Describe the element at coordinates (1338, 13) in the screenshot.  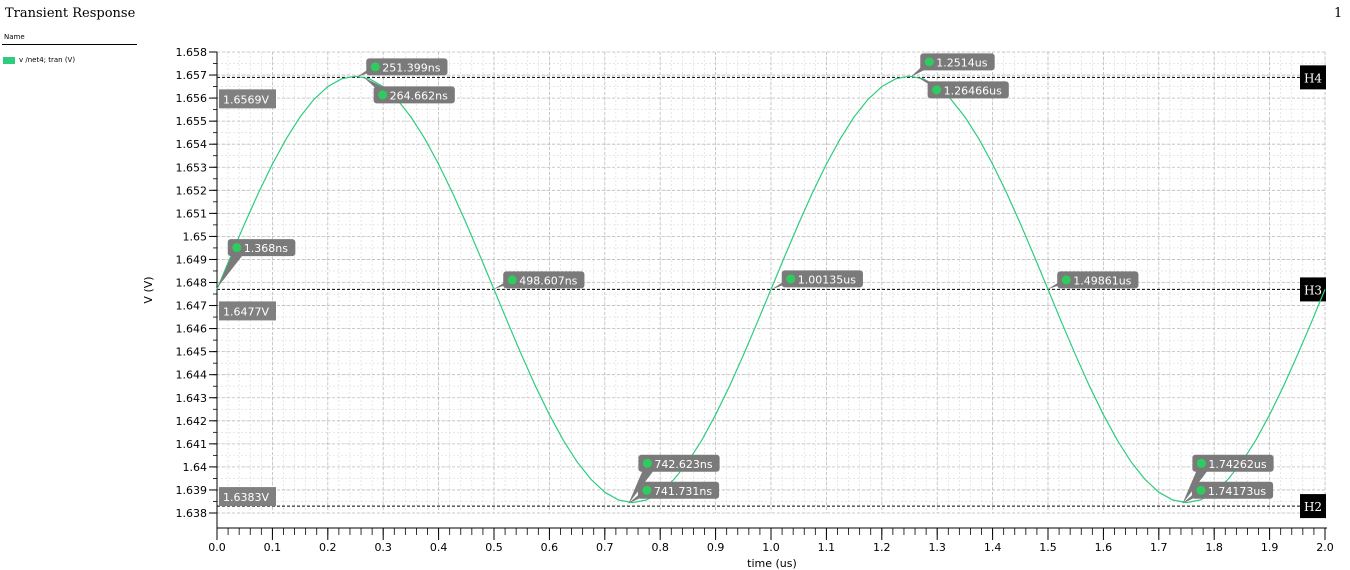
I see `page-number: 1` at that location.